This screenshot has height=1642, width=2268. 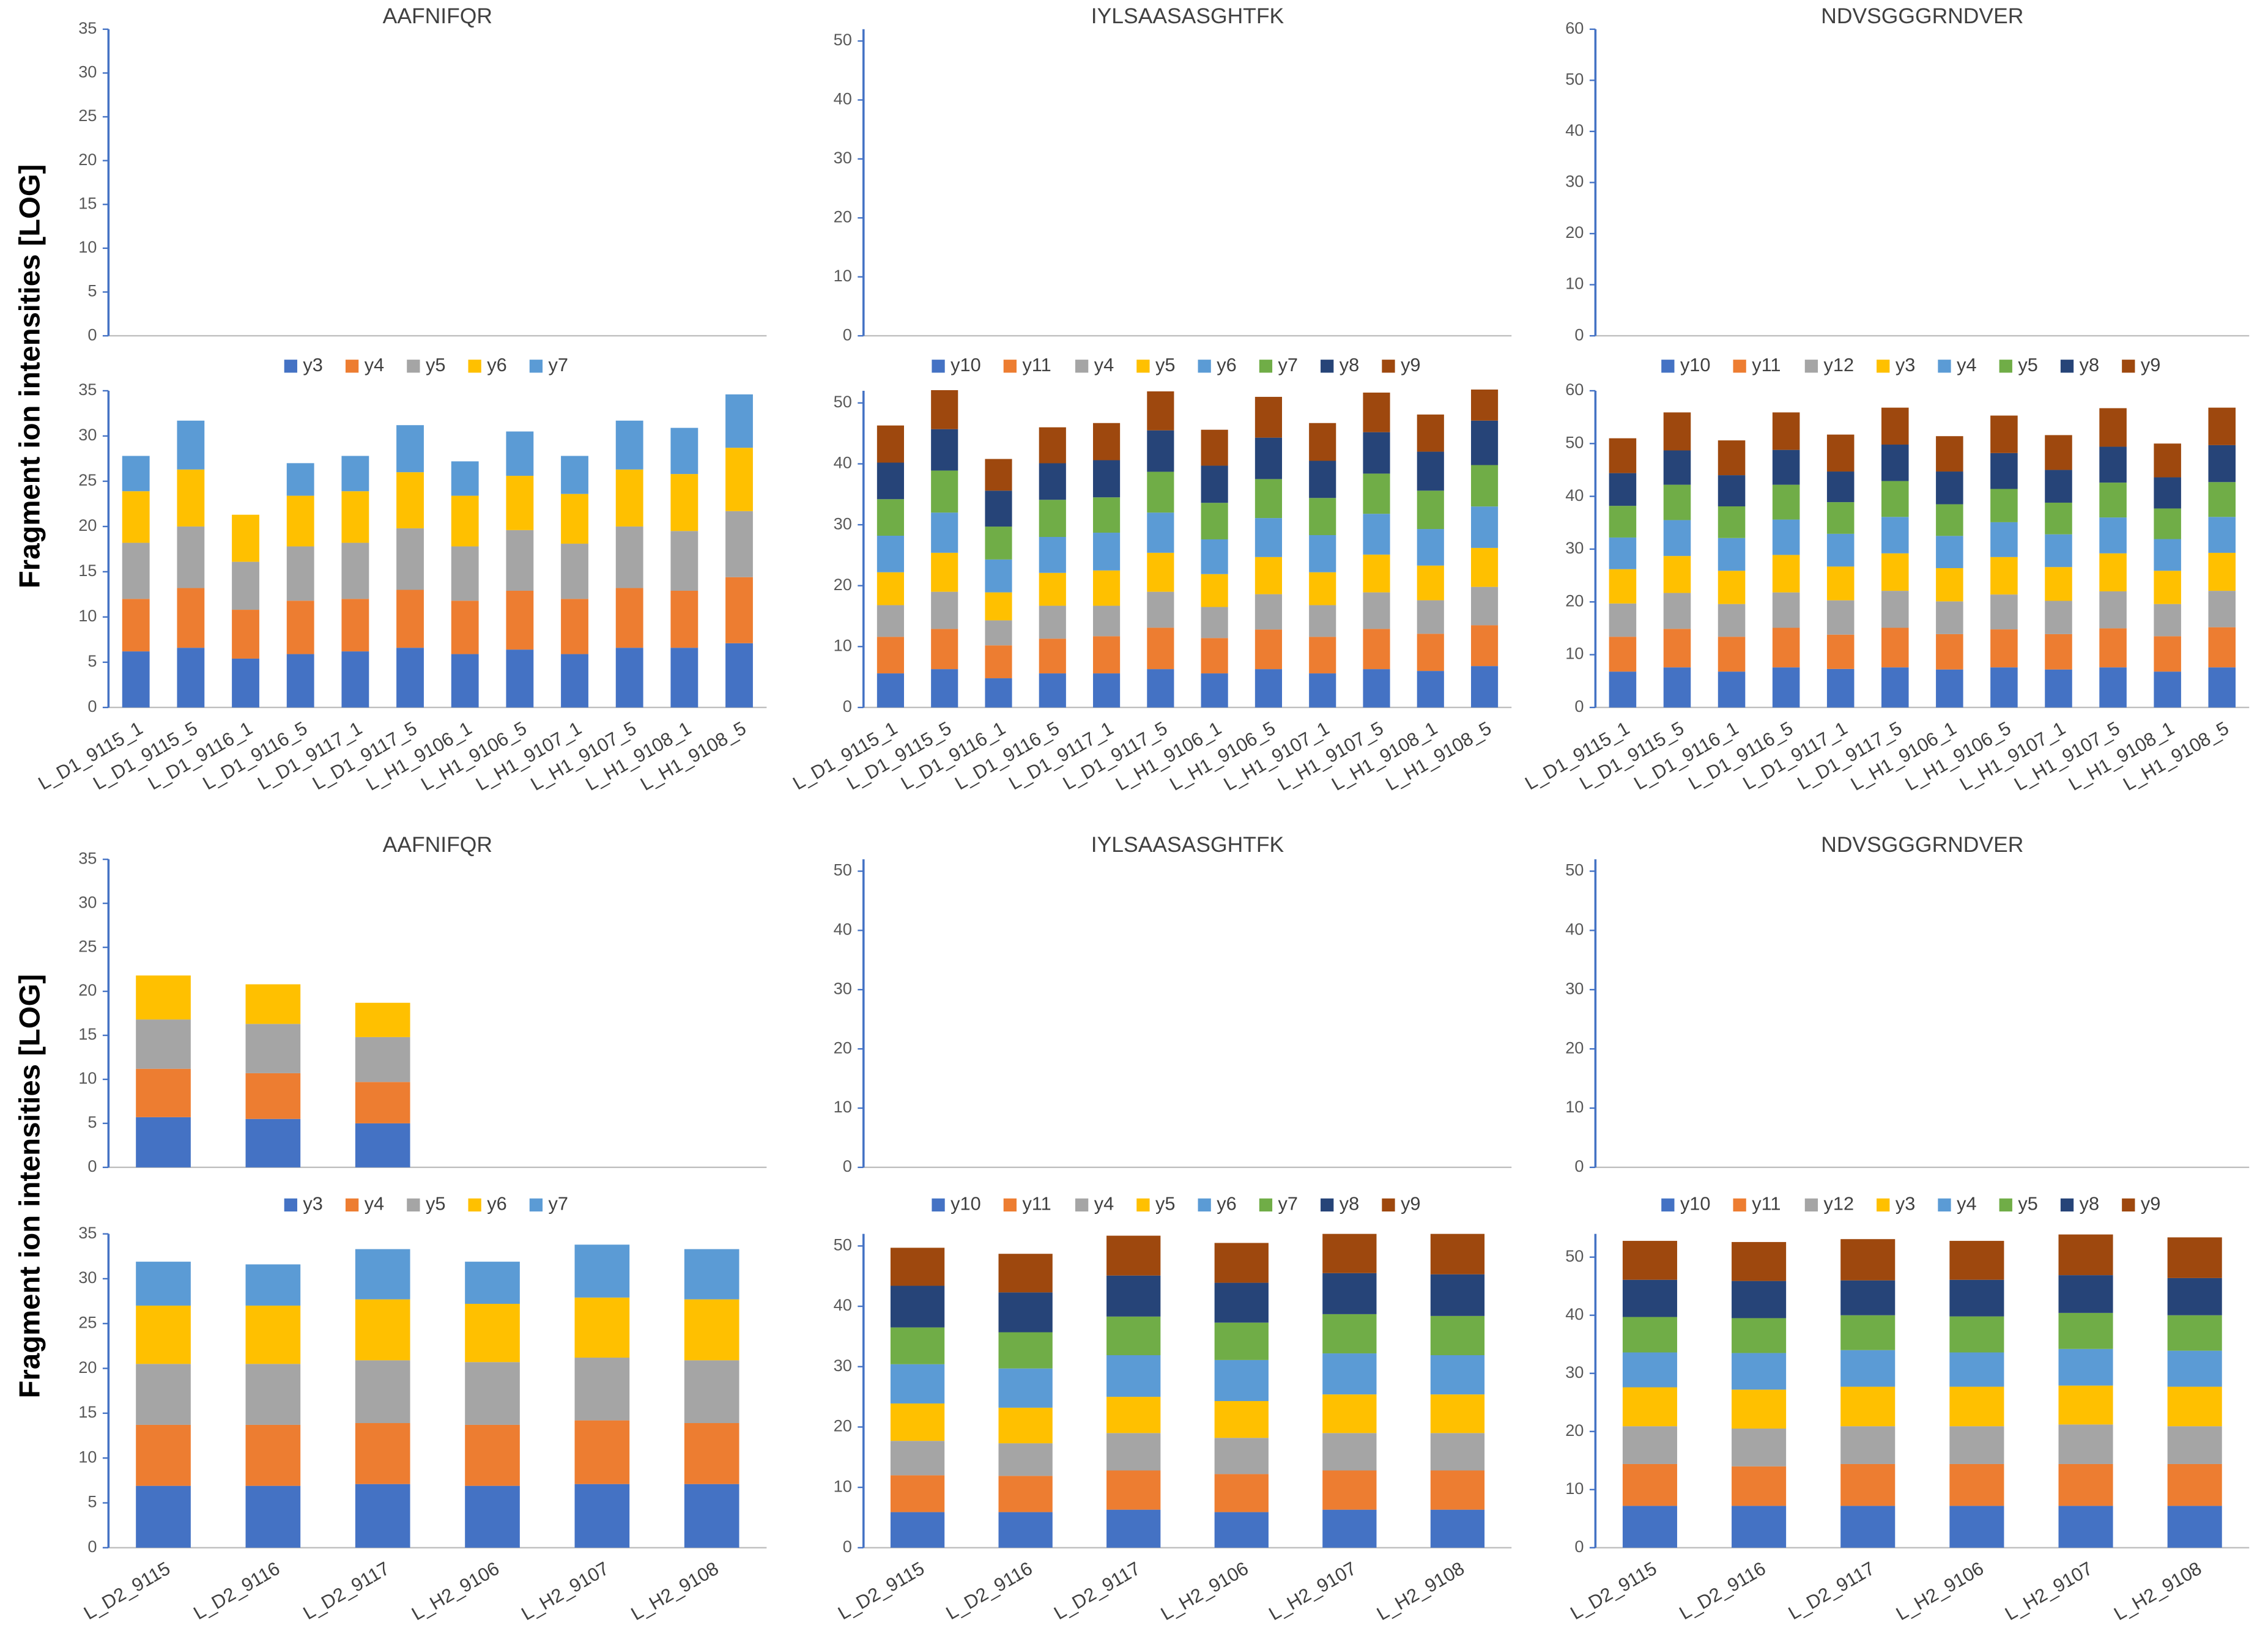 What do you see at coordinates (1966, 1203) in the screenshot?
I see `legend-label: y4` at bounding box center [1966, 1203].